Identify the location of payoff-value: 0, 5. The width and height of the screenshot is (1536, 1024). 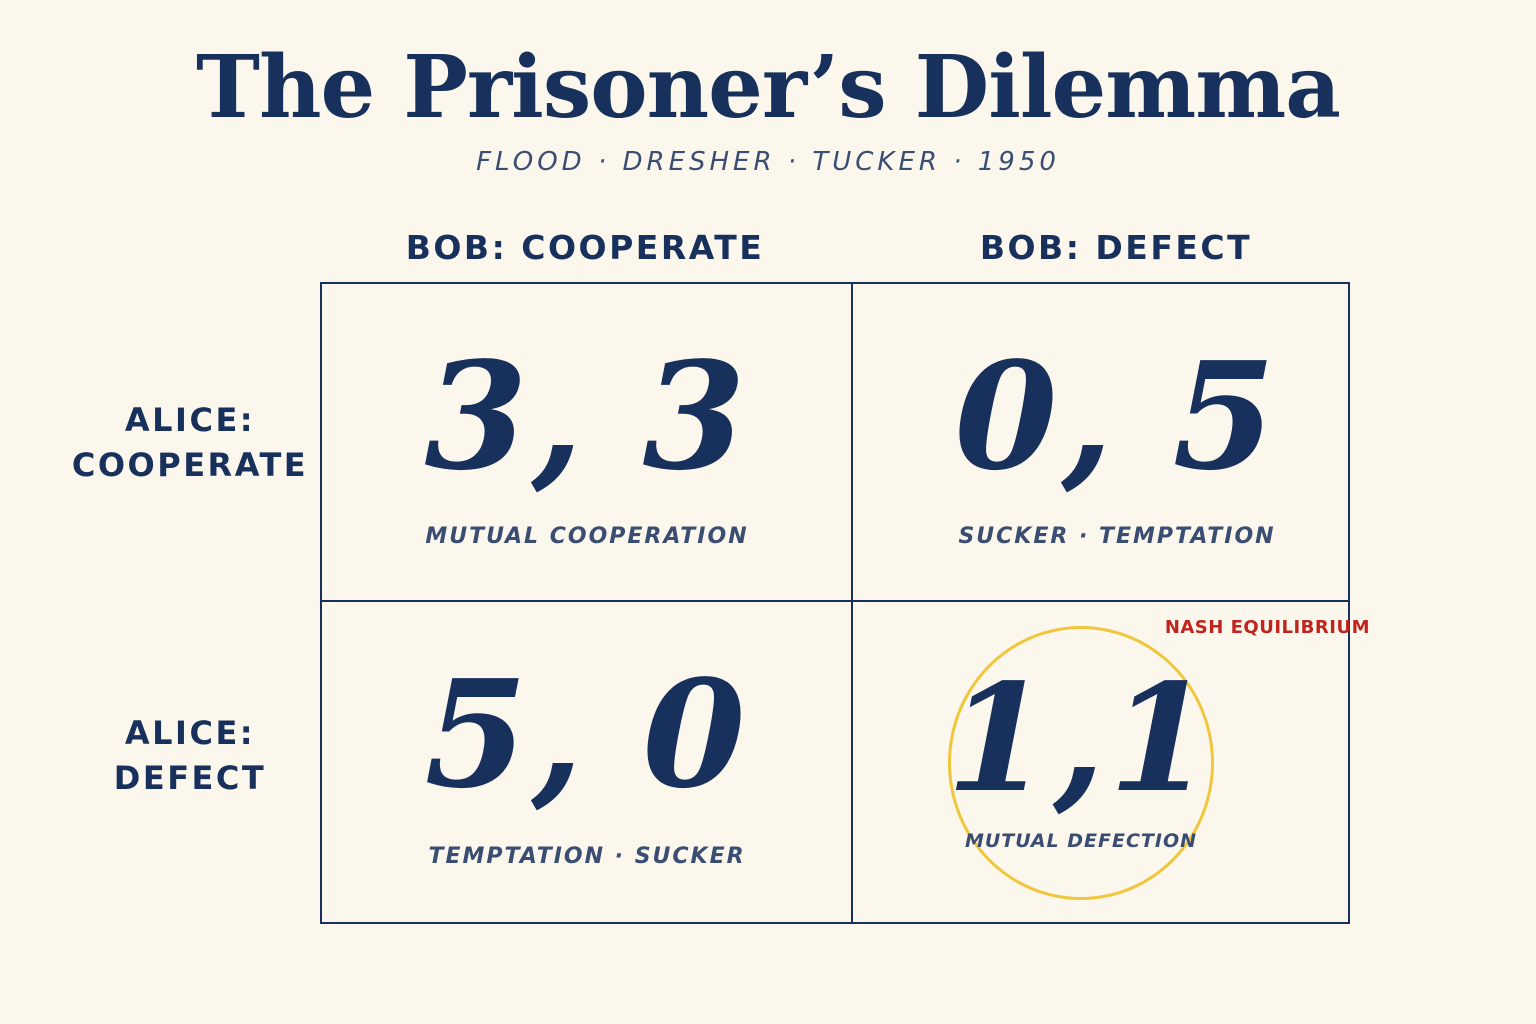
(1117, 416).